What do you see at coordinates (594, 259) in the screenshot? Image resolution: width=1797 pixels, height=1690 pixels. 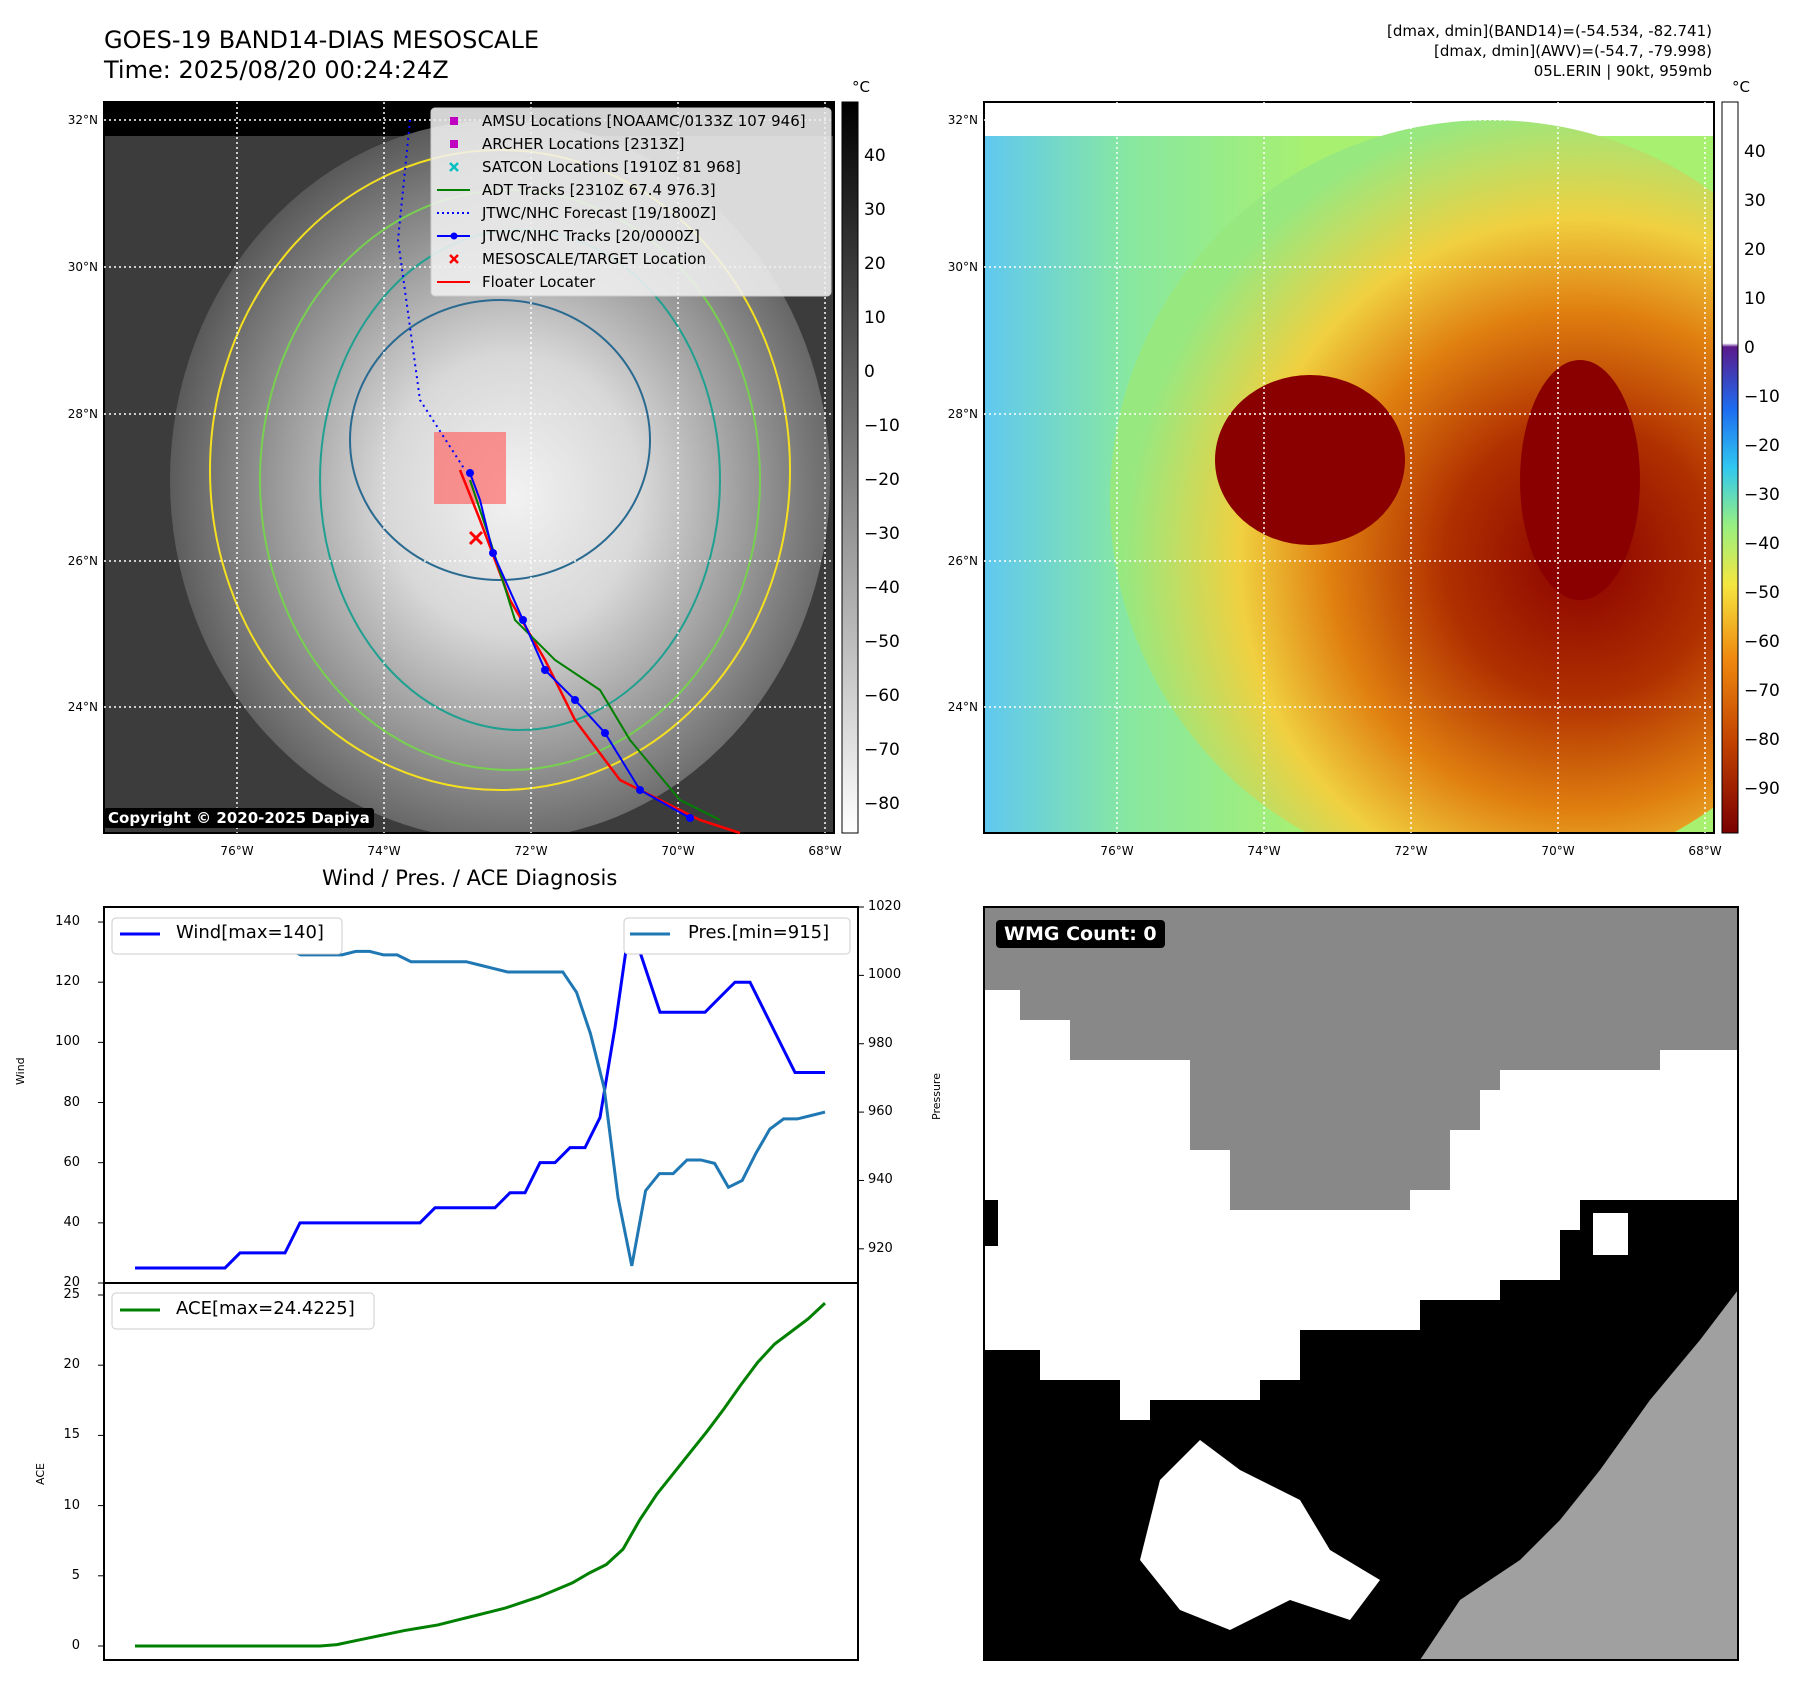 I see `legend-entry-label: MESOSCALE/TARGET Location` at bounding box center [594, 259].